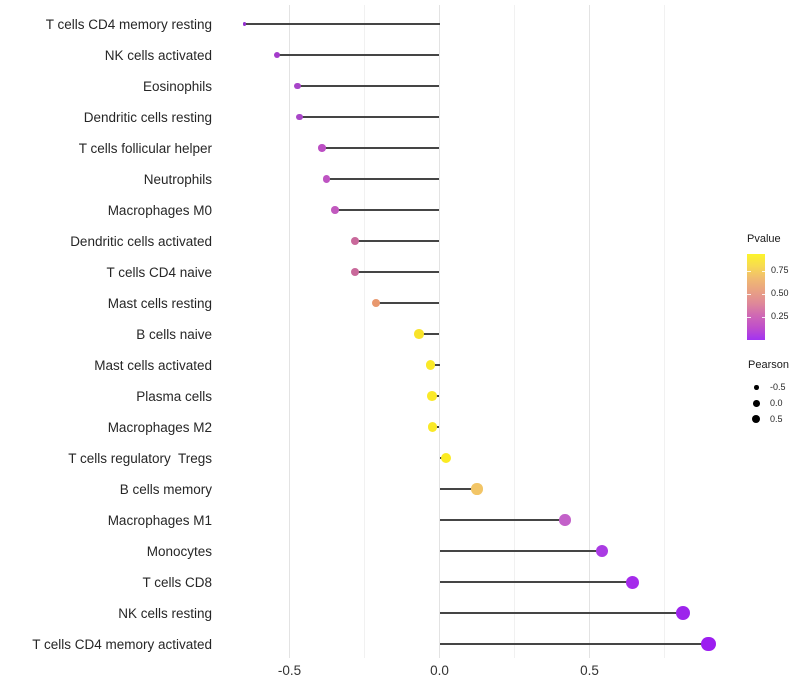 This screenshot has height=700, width=800. What do you see at coordinates (177, 179) in the screenshot?
I see `y-axis-label: Neutrophils` at bounding box center [177, 179].